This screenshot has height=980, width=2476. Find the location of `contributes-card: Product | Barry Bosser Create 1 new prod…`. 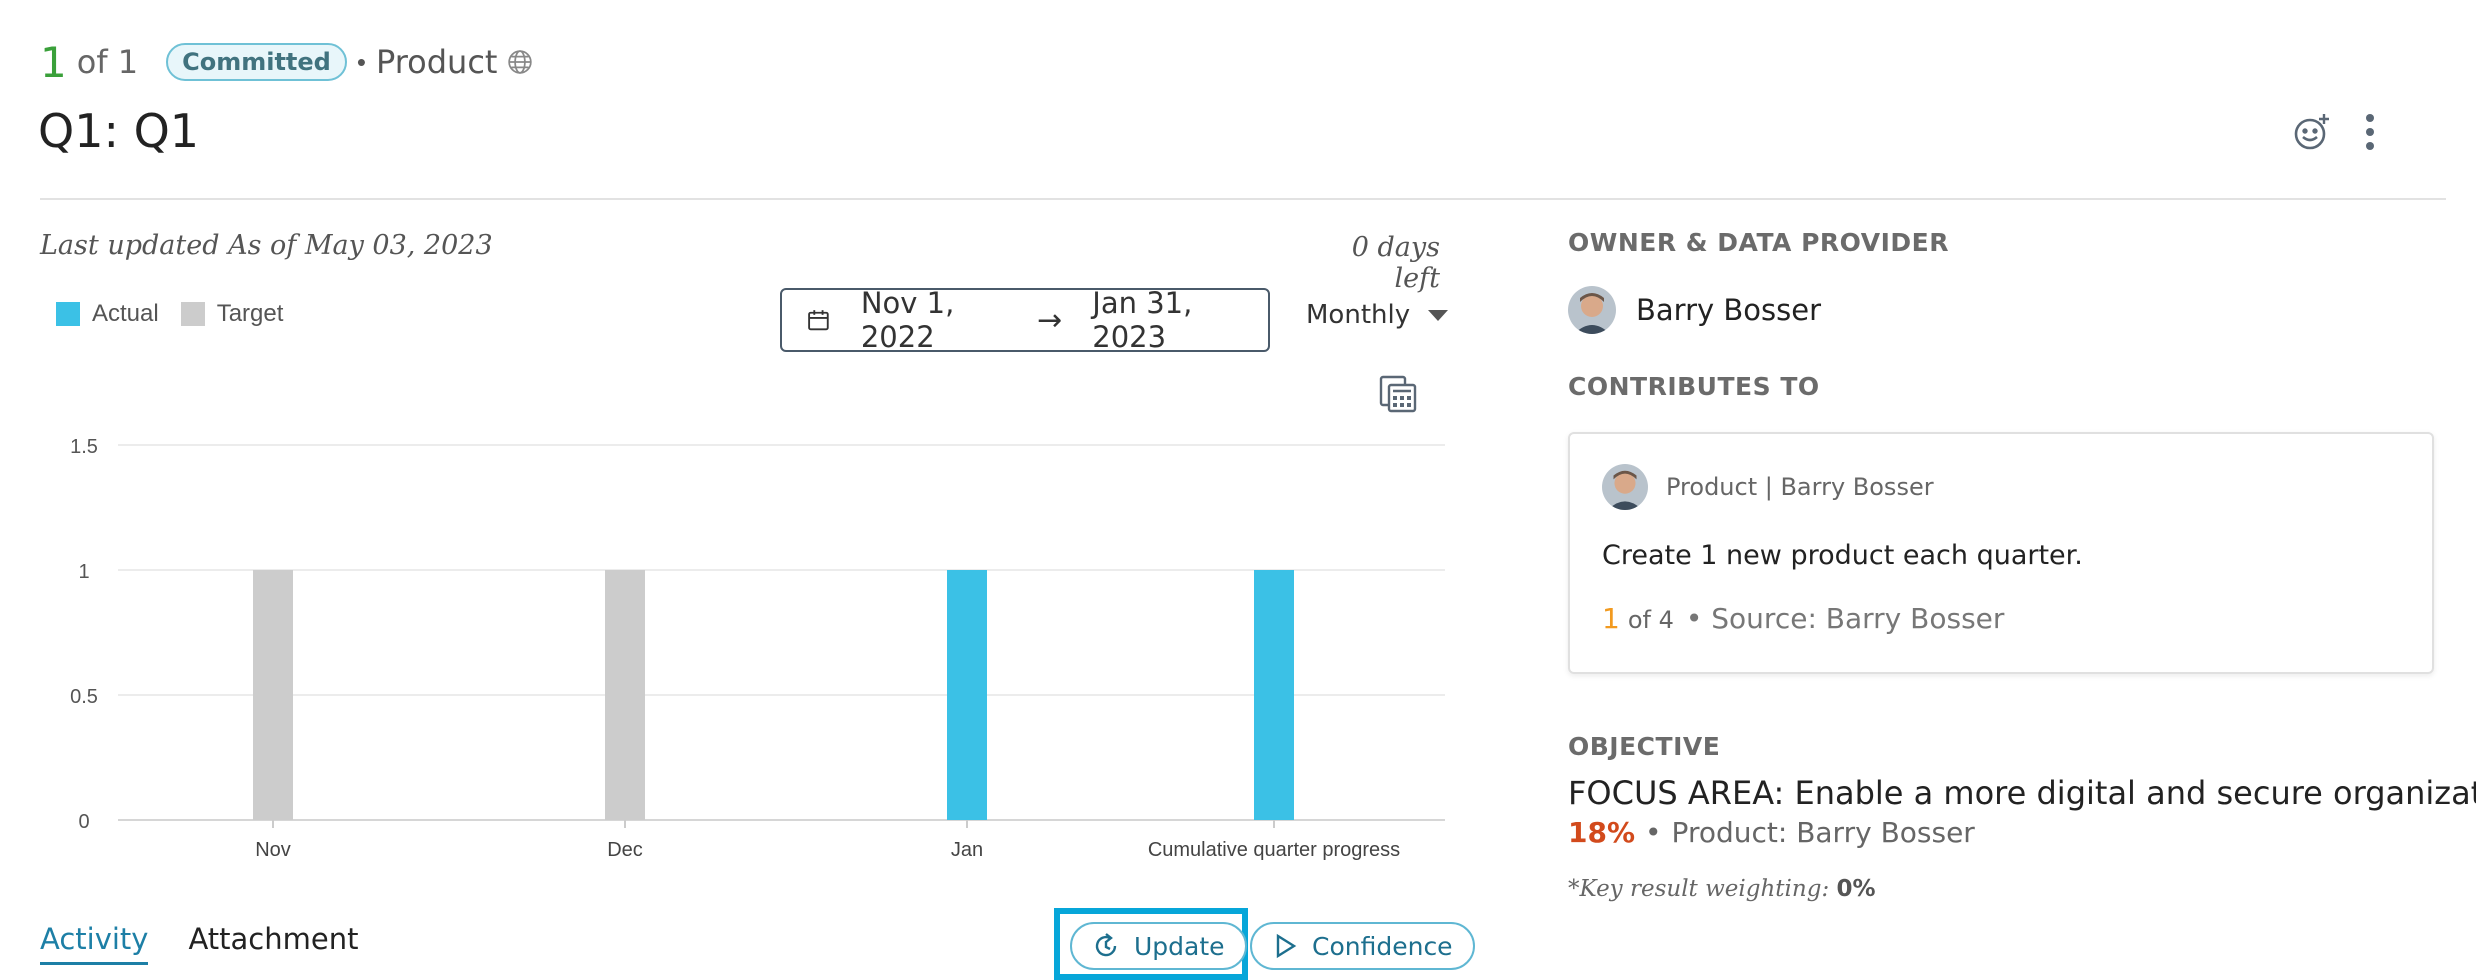

contributes-card: Product | Barry Bosser Create 1 new prod… is located at coordinates (2001, 553).